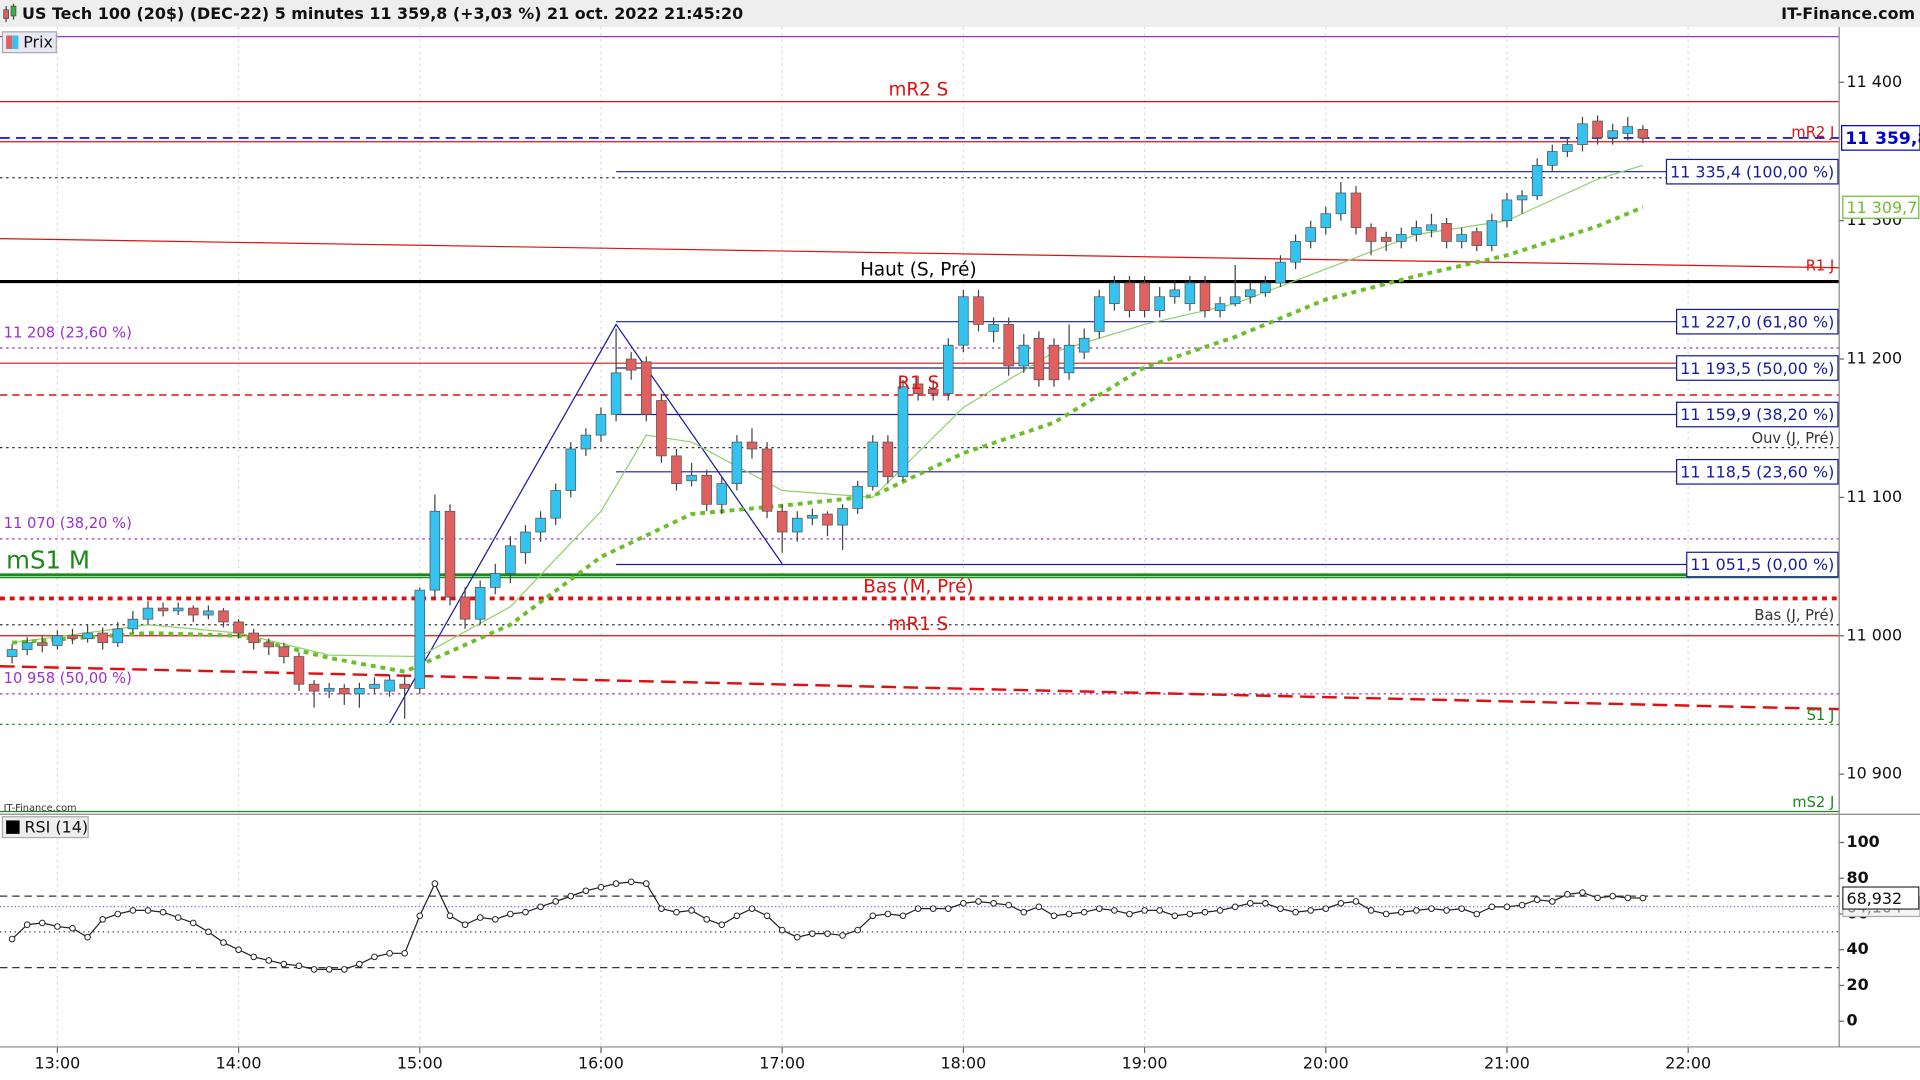  What do you see at coordinates (420, 1063) in the screenshot?
I see `x-tick-label: 15:00` at bounding box center [420, 1063].